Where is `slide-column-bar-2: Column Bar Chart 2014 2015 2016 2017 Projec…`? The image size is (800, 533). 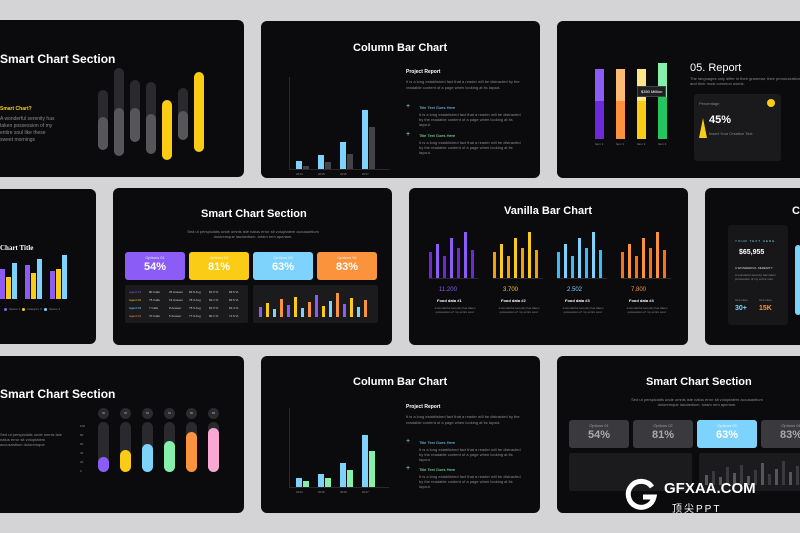 slide-column-bar-2: Column Bar Chart 2014 2015 2016 2017 Projec… is located at coordinates (400, 434).